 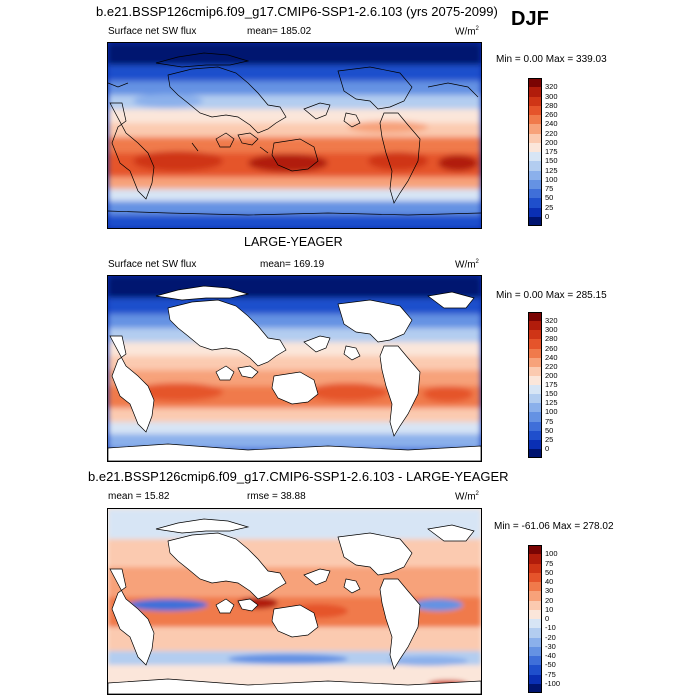 What do you see at coordinates (549, 591) in the screenshot?
I see `colorbar-tick-label: 30` at bounding box center [549, 591].